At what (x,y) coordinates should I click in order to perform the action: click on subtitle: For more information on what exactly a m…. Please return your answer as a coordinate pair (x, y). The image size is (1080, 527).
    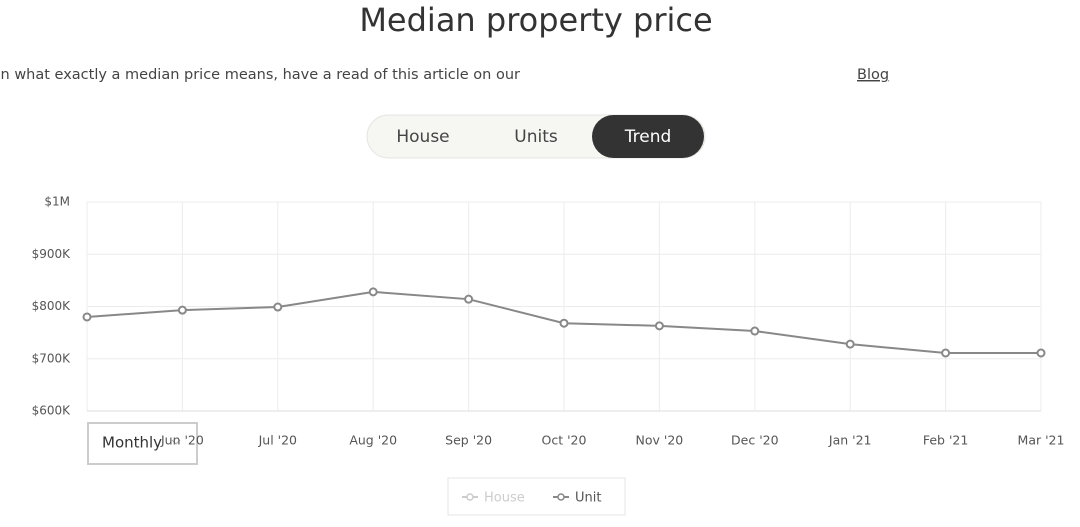
    Looking at the image, I should click on (260, 75).